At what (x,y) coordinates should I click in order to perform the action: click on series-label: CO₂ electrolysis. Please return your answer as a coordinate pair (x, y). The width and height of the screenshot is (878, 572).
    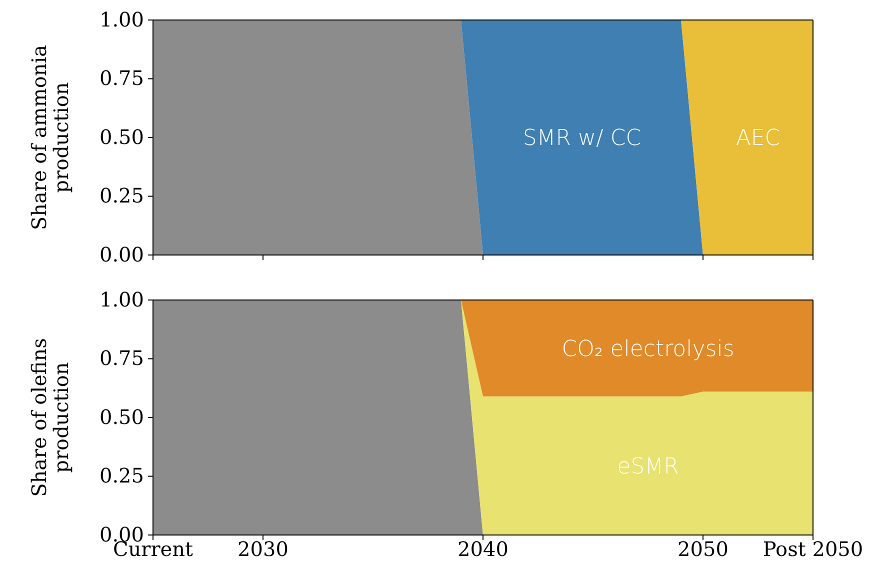
    Looking at the image, I should click on (648, 349).